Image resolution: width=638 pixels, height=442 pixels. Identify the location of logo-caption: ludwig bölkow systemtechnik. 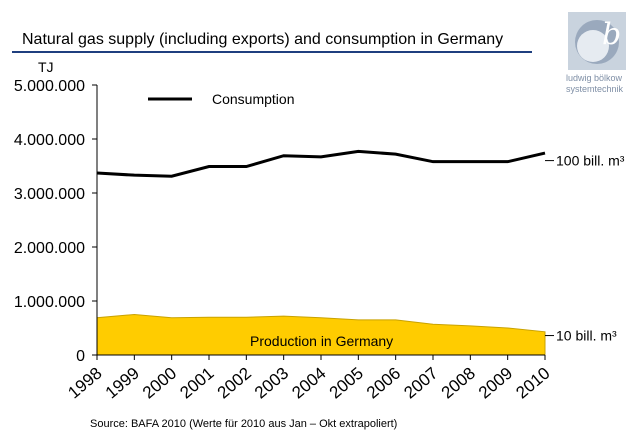
(594, 84).